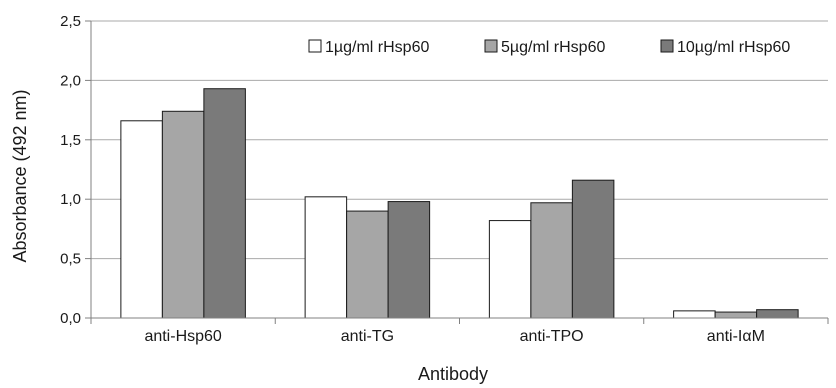 The height and width of the screenshot is (388, 836). What do you see at coordinates (70, 259) in the screenshot?
I see `y-tick-label: 0,5` at bounding box center [70, 259].